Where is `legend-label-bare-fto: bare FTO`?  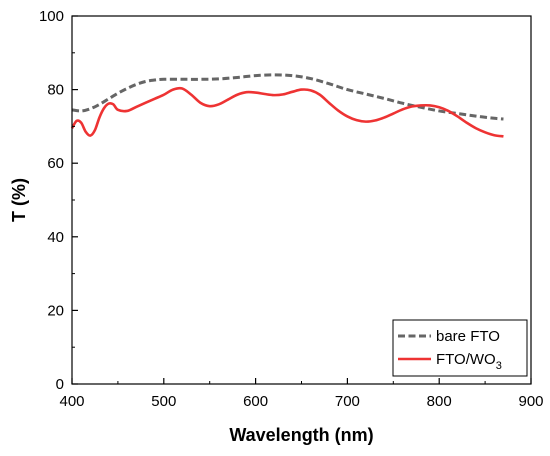
legend-label-bare-fto: bare FTO is located at coordinates (468, 336).